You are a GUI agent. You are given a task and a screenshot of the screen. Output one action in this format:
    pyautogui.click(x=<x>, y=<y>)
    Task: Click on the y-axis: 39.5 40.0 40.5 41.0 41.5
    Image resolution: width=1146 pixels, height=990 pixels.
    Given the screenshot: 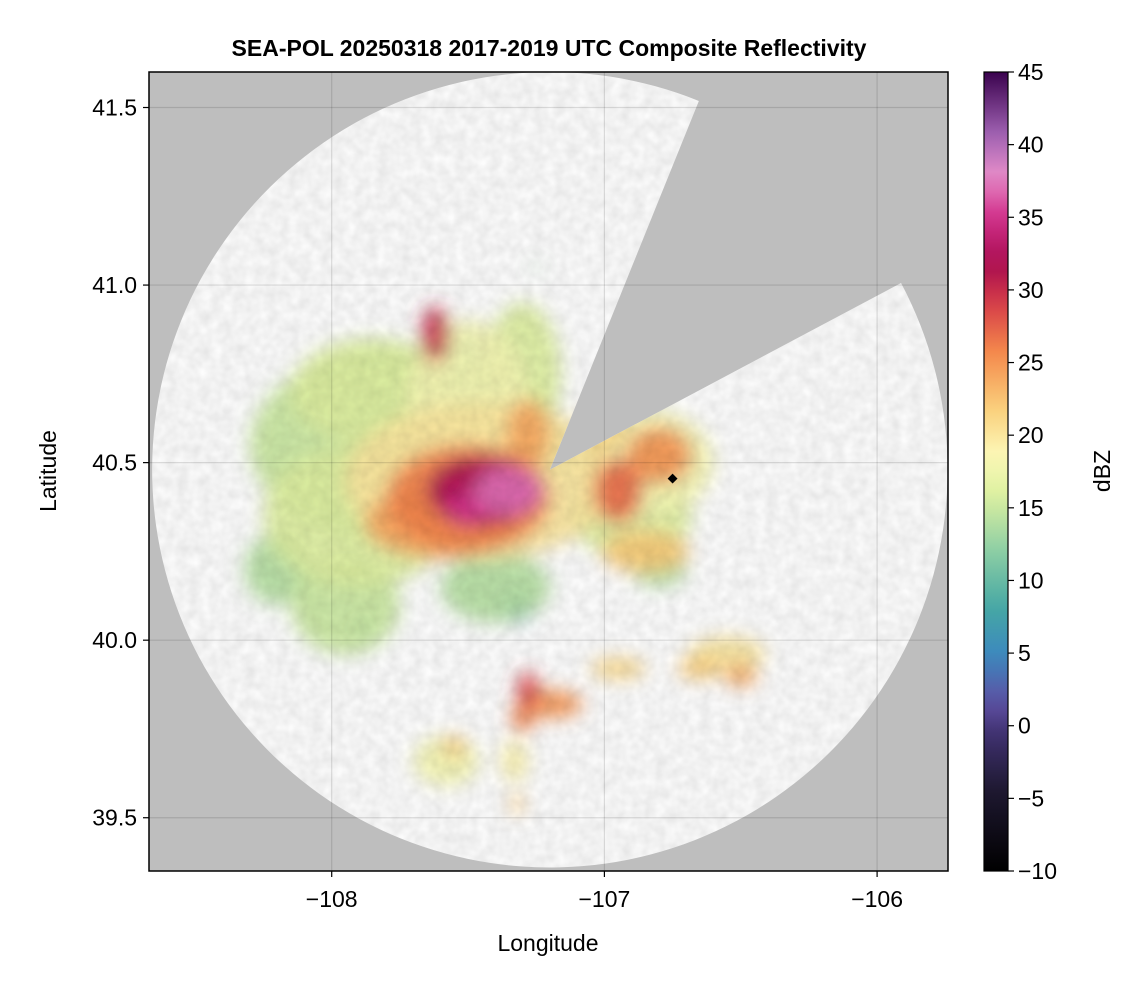 What is the action you would take?
    pyautogui.click(x=120, y=463)
    